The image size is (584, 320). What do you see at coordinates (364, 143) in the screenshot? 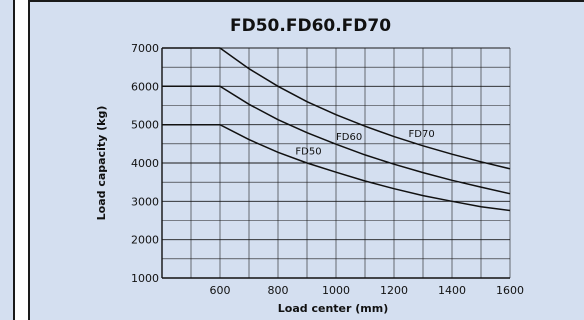
I see `series-labels: FD50 FD60 FD70` at bounding box center [364, 143].